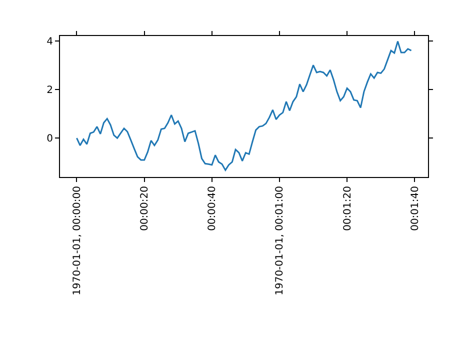 The image size is (474, 355). What do you see at coordinates (212, 208) in the screenshot?
I see `x-tick-label: 00:00:40` at bounding box center [212, 208].